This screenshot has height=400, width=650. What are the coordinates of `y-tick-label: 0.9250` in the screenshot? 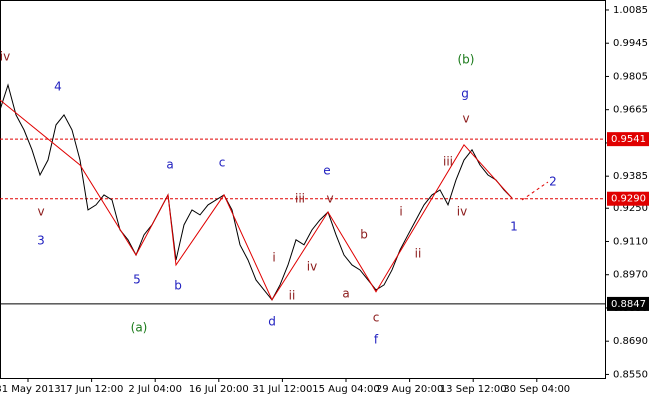 It's located at (630, 208).